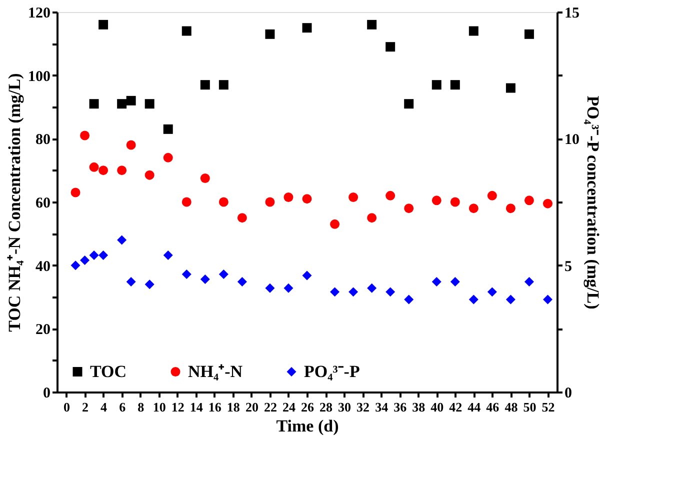 The image size is (696, 491). Describe the element at coordinates (85, 407) in the screenshot. I see `x-tick-label: 2` at that location.